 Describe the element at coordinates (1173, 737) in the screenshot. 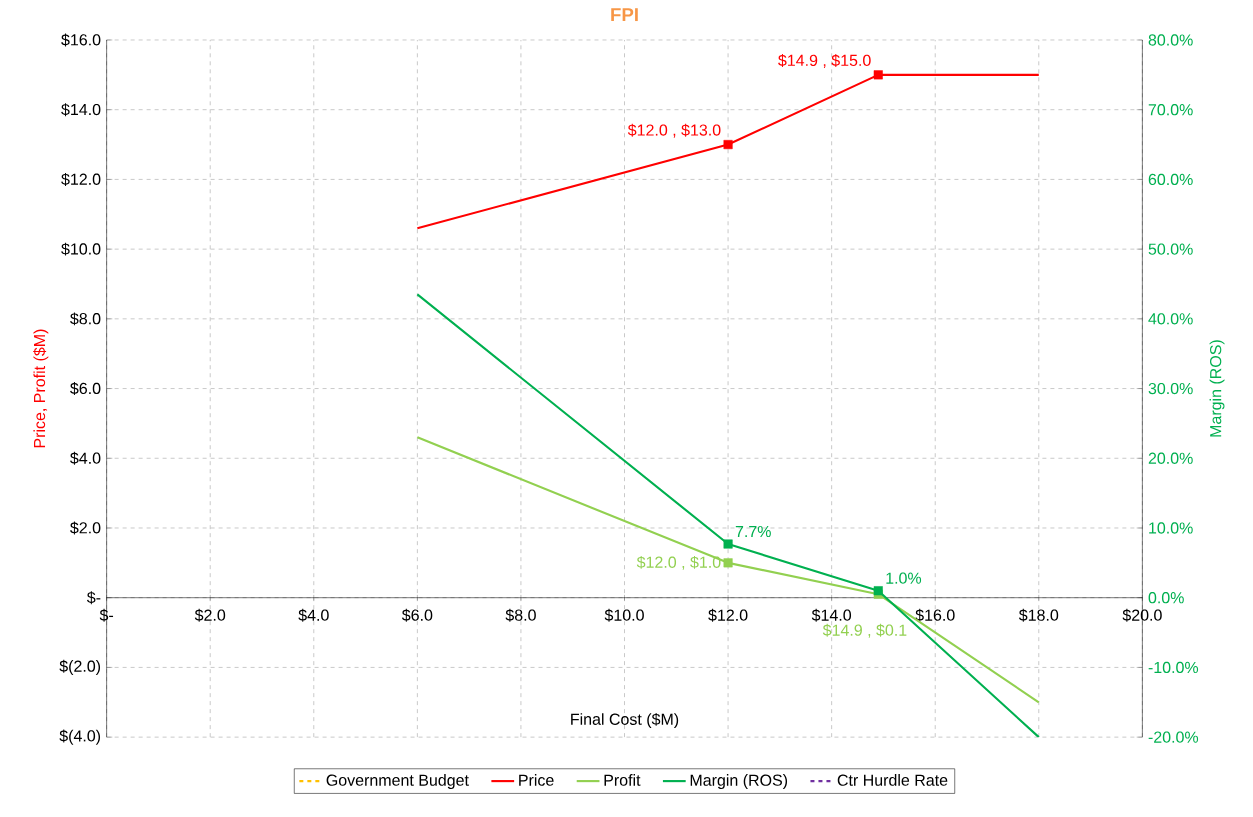

I see `y2-tick-label: -20.0%` at that location.